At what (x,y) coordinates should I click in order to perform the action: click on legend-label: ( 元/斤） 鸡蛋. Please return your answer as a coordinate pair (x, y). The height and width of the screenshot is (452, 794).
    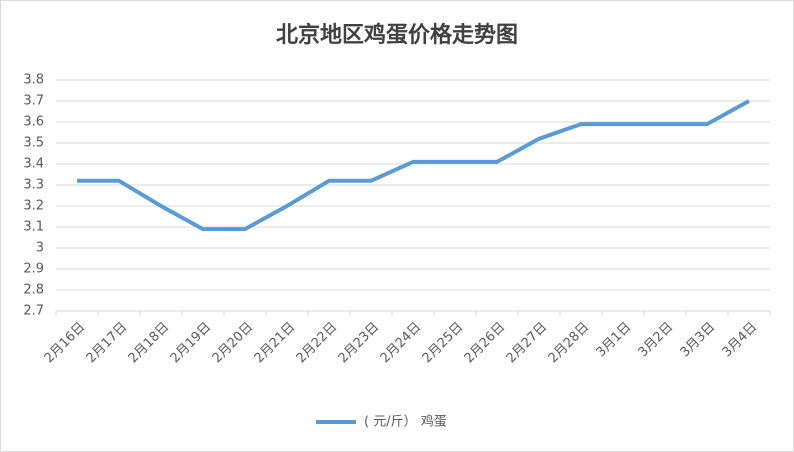
    Looking at the image, I should click on (405, 422).